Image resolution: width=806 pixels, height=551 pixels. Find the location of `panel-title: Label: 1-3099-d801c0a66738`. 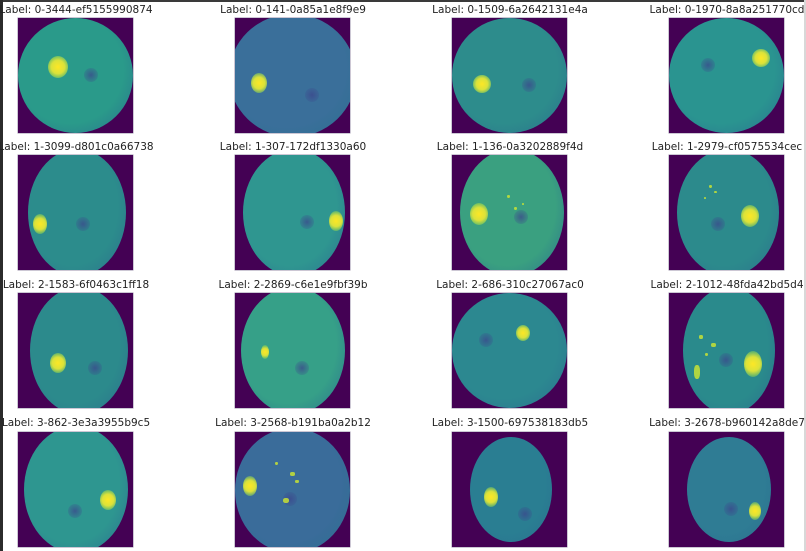

panel-title: Label: 1-3099-d801c0a66738 is located at coordinates (77, 147).